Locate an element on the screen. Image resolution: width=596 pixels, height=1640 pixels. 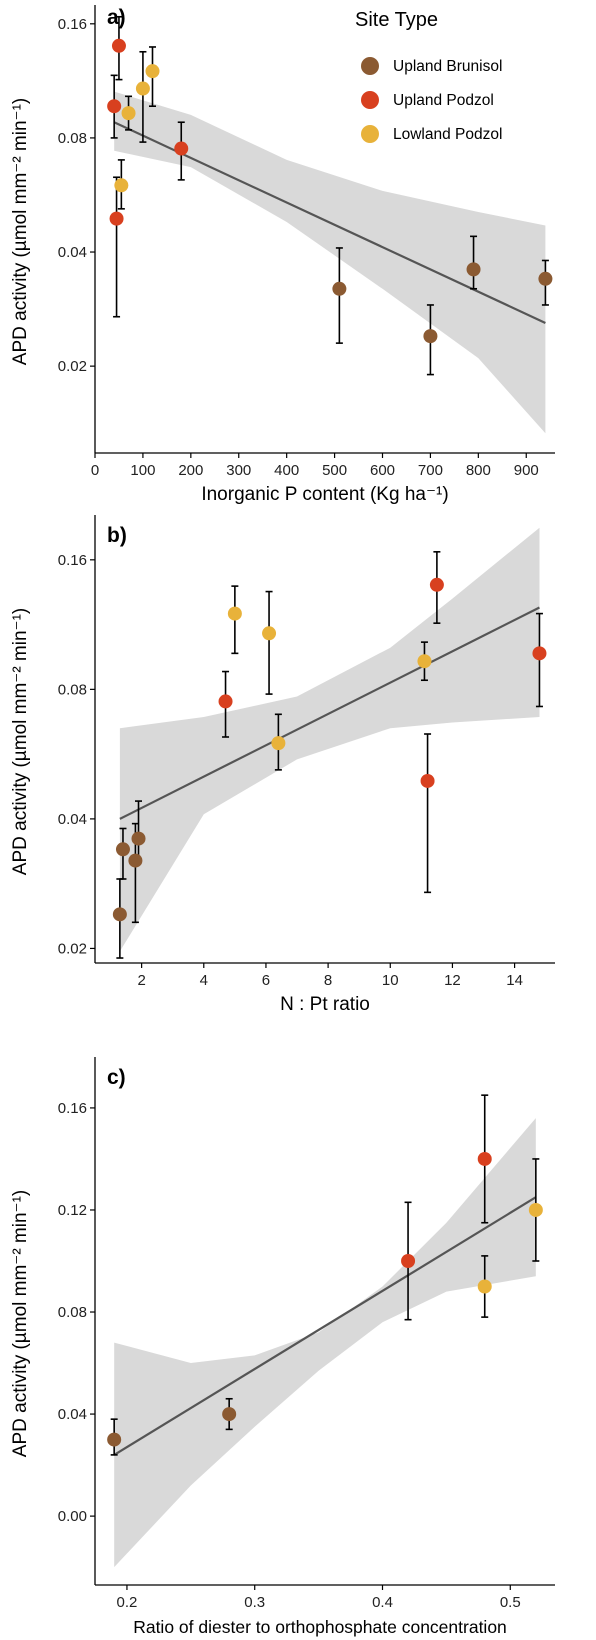
x-tick-label: 0.2 is located at coordinates (127, 1602).